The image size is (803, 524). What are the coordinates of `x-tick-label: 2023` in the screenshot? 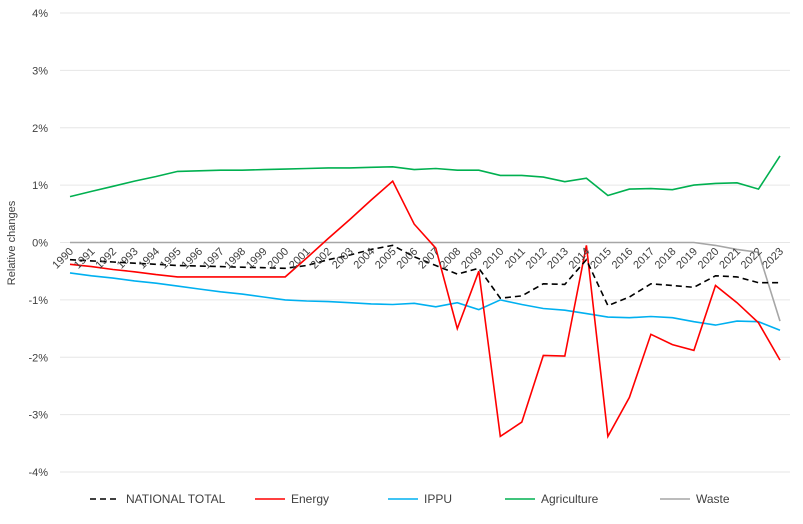 It's located at (773, 259).